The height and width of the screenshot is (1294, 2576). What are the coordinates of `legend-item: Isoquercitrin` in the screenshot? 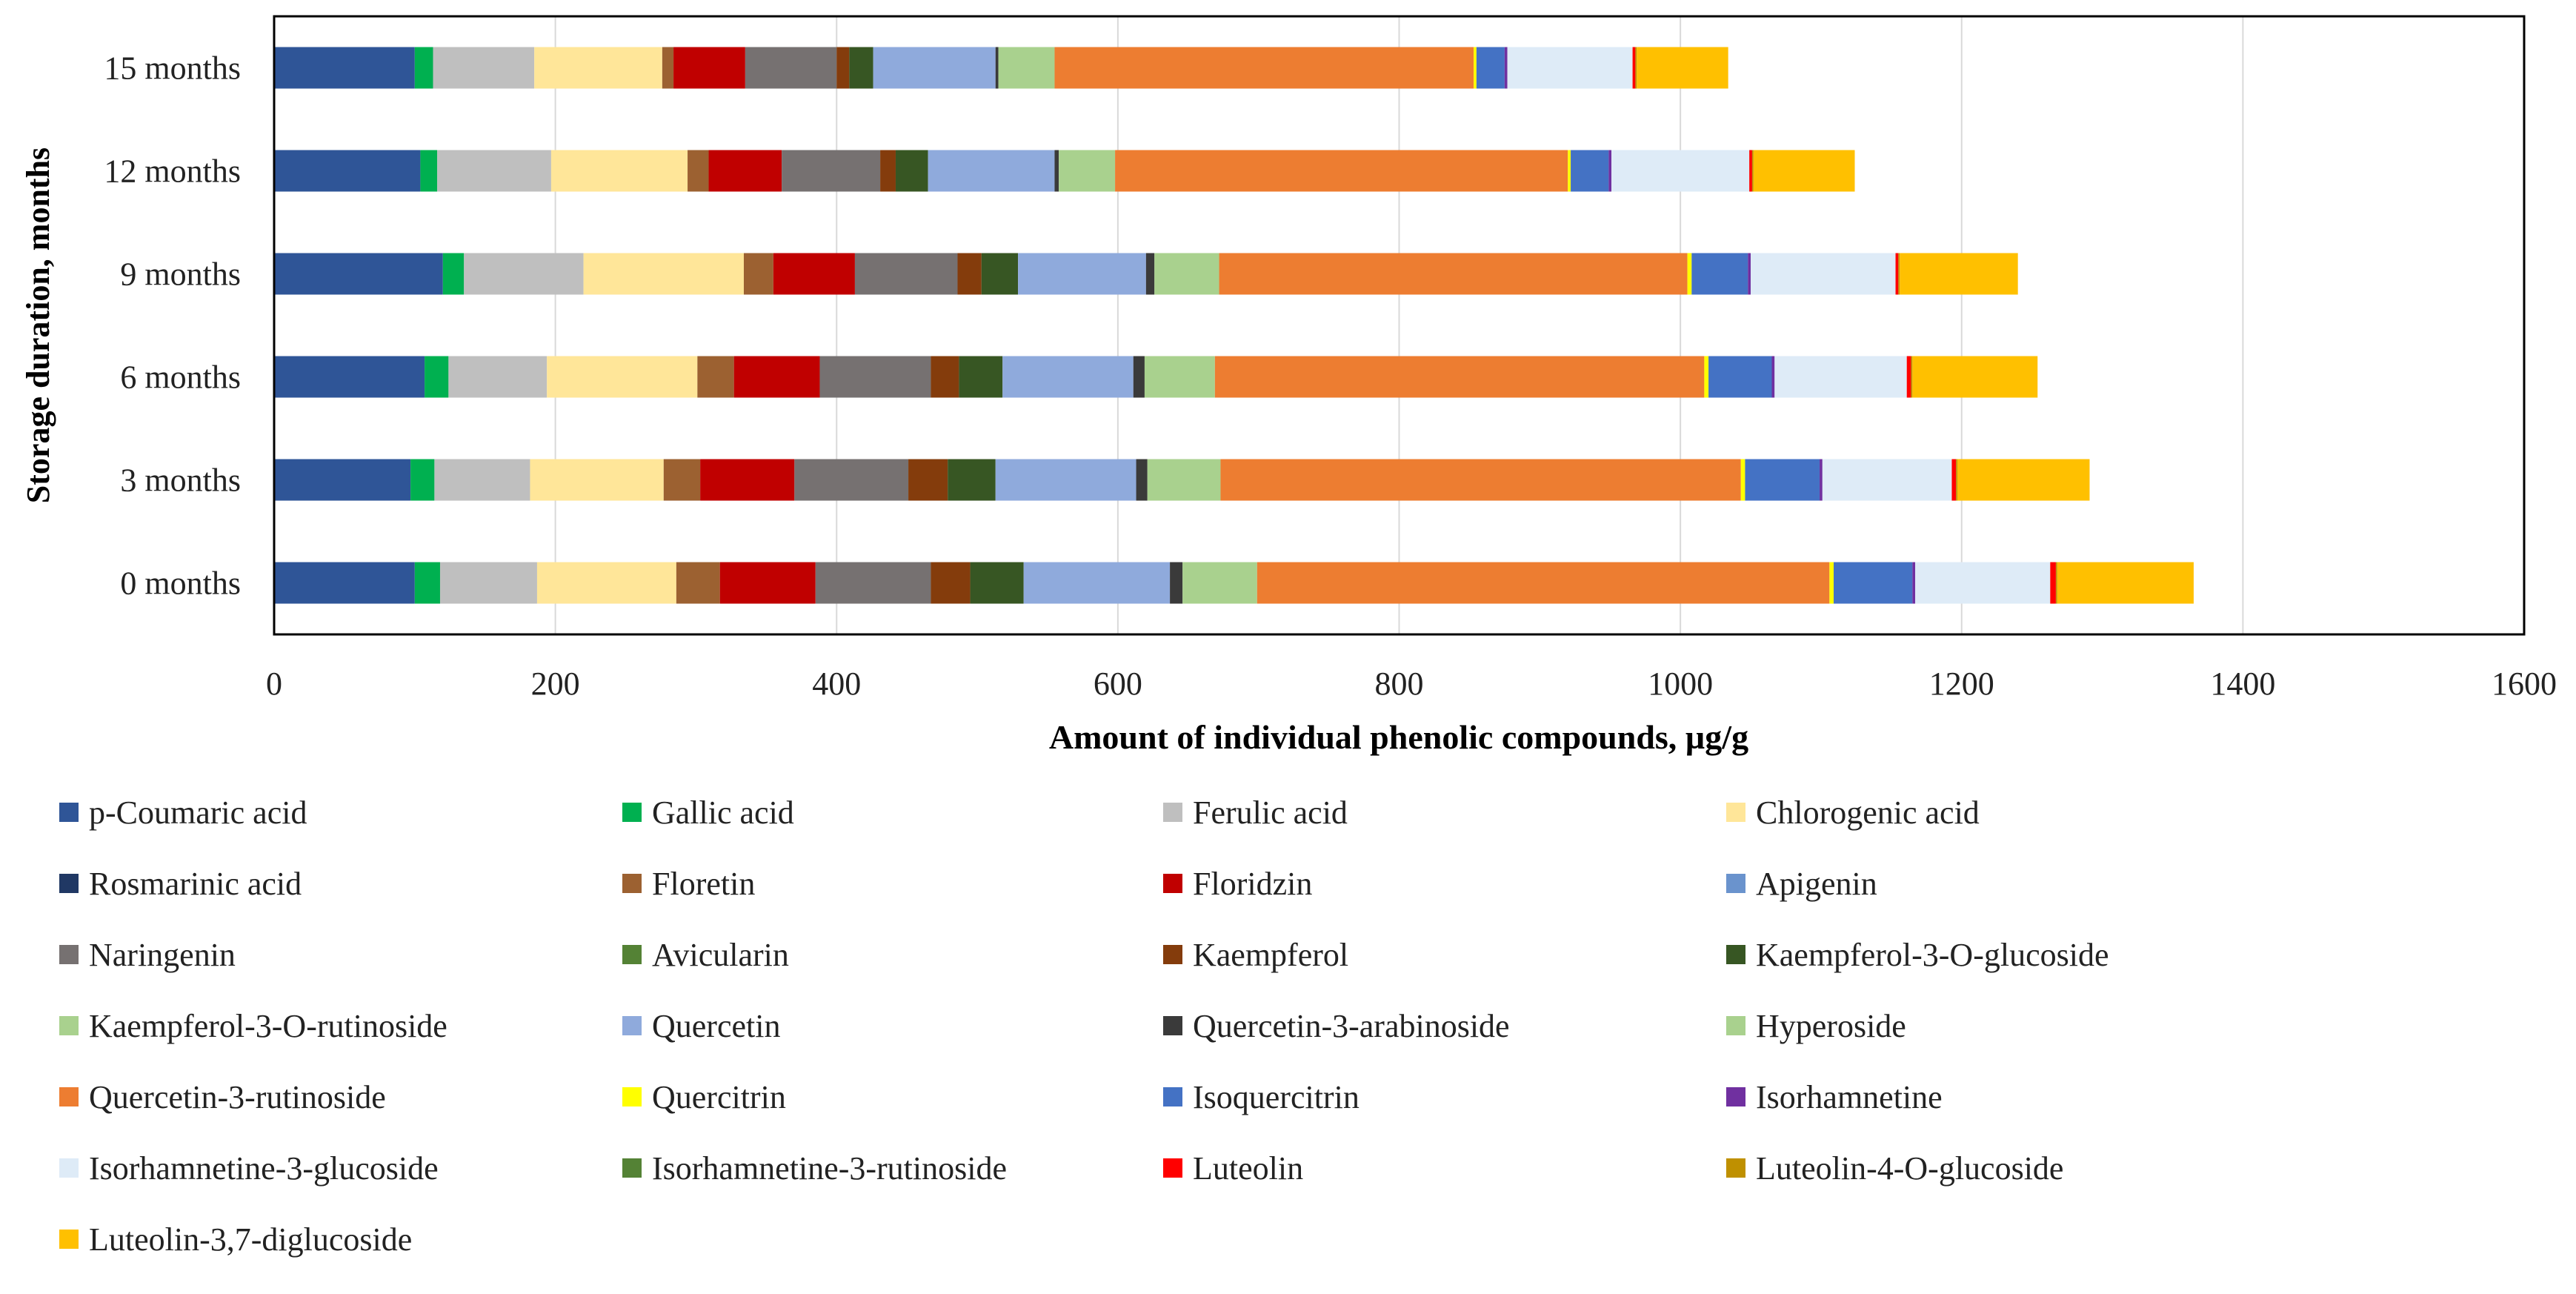 It's located at (1261, 1097).